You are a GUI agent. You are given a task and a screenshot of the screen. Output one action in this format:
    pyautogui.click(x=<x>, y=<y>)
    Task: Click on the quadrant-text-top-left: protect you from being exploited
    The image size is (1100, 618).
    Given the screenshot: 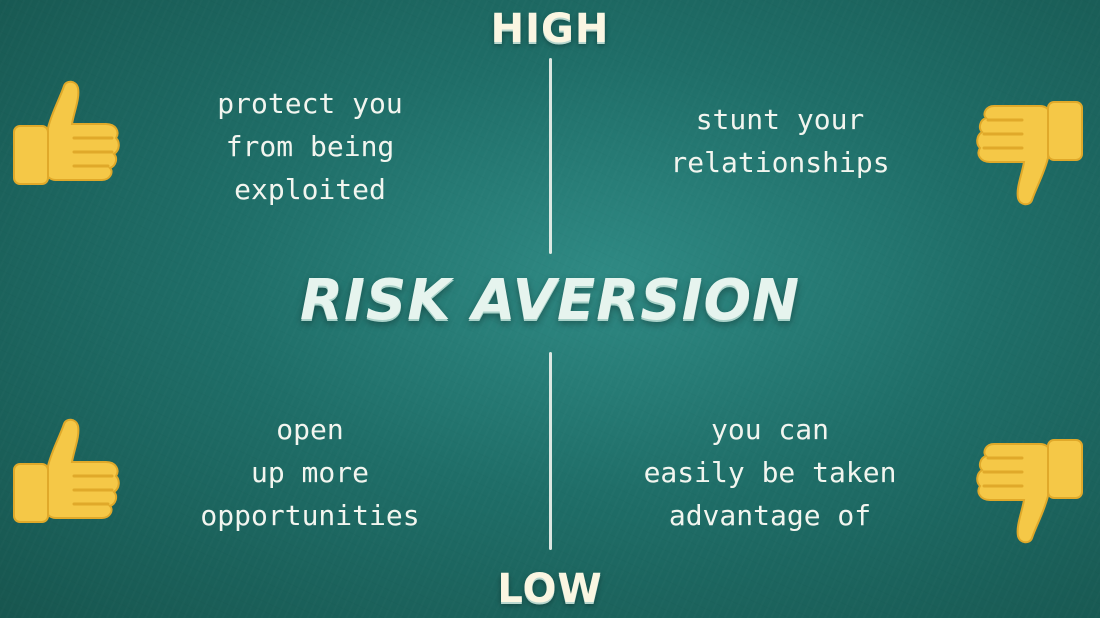 What is the action you would take?
    pyautogui.click(x=310, y=146)
    